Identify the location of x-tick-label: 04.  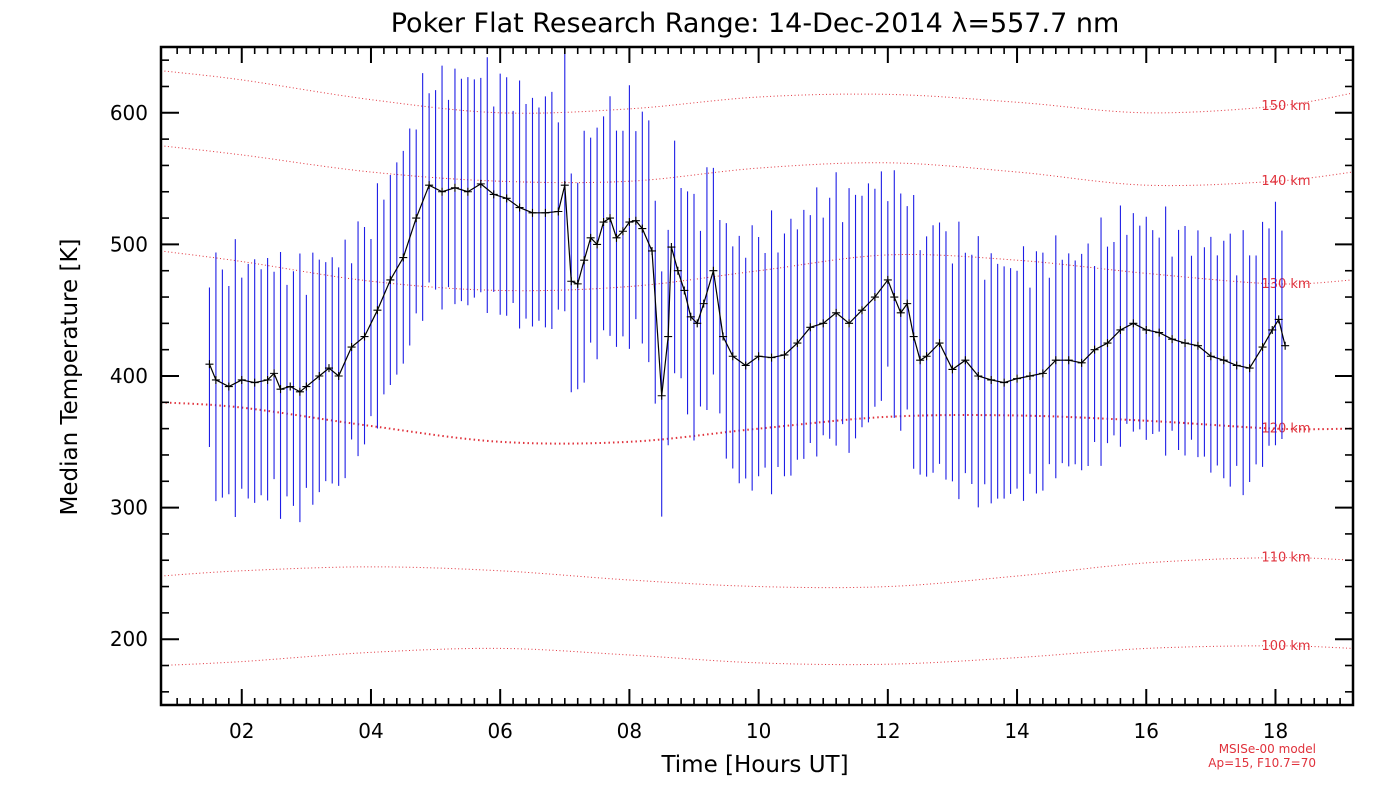
(370, 731).